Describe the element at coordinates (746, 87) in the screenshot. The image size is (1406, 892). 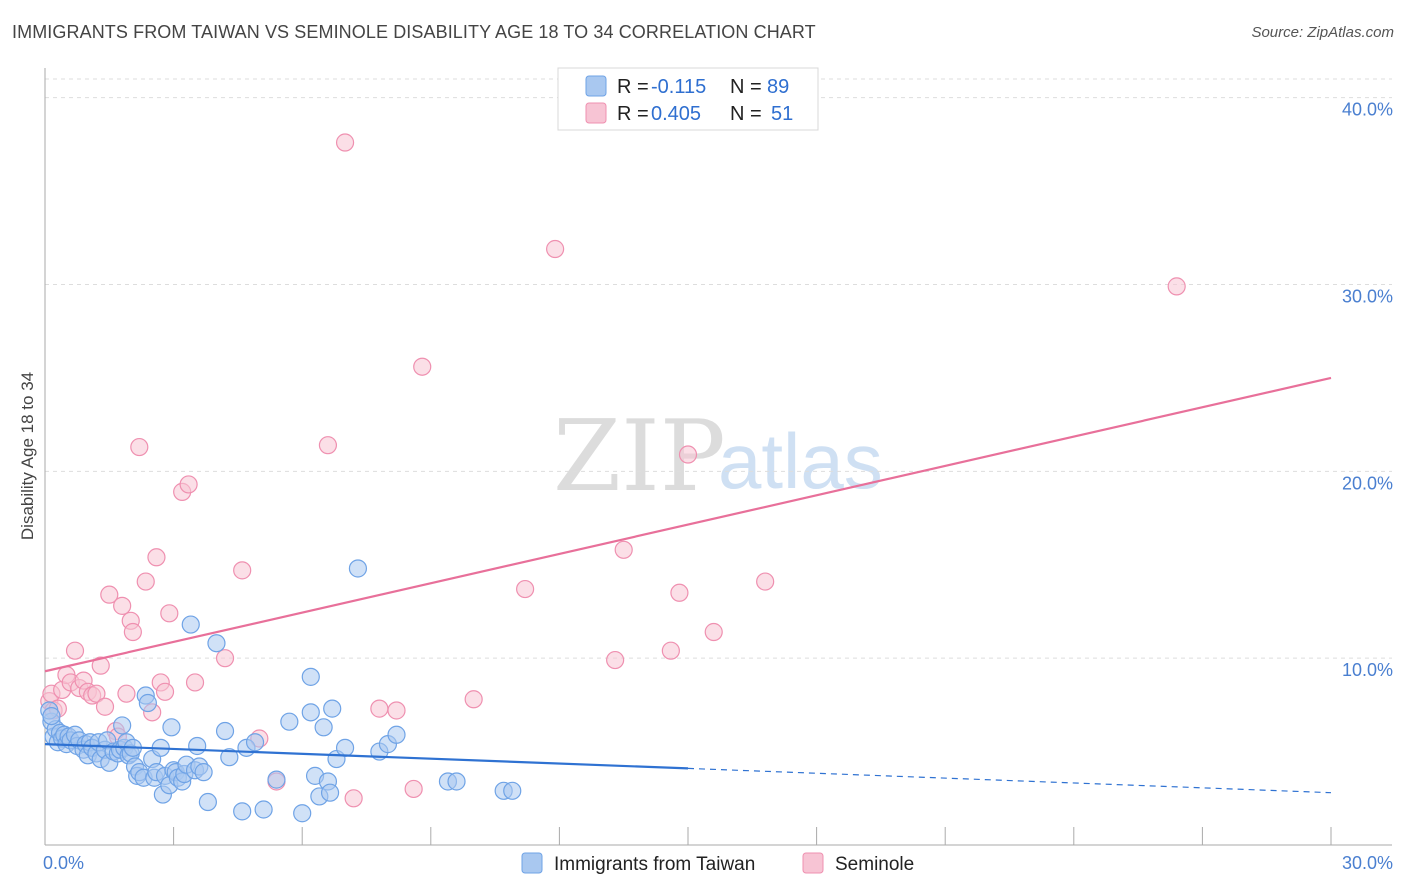
I see `legend-n-label-taiwan: N =` at that location.